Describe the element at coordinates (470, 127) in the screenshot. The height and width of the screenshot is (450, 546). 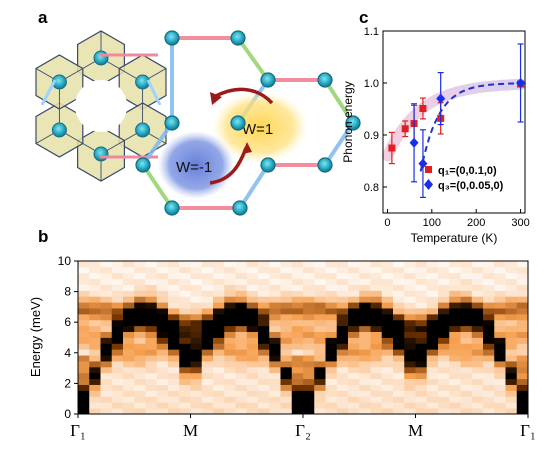
I see `trend-dashed-curve` at that location.